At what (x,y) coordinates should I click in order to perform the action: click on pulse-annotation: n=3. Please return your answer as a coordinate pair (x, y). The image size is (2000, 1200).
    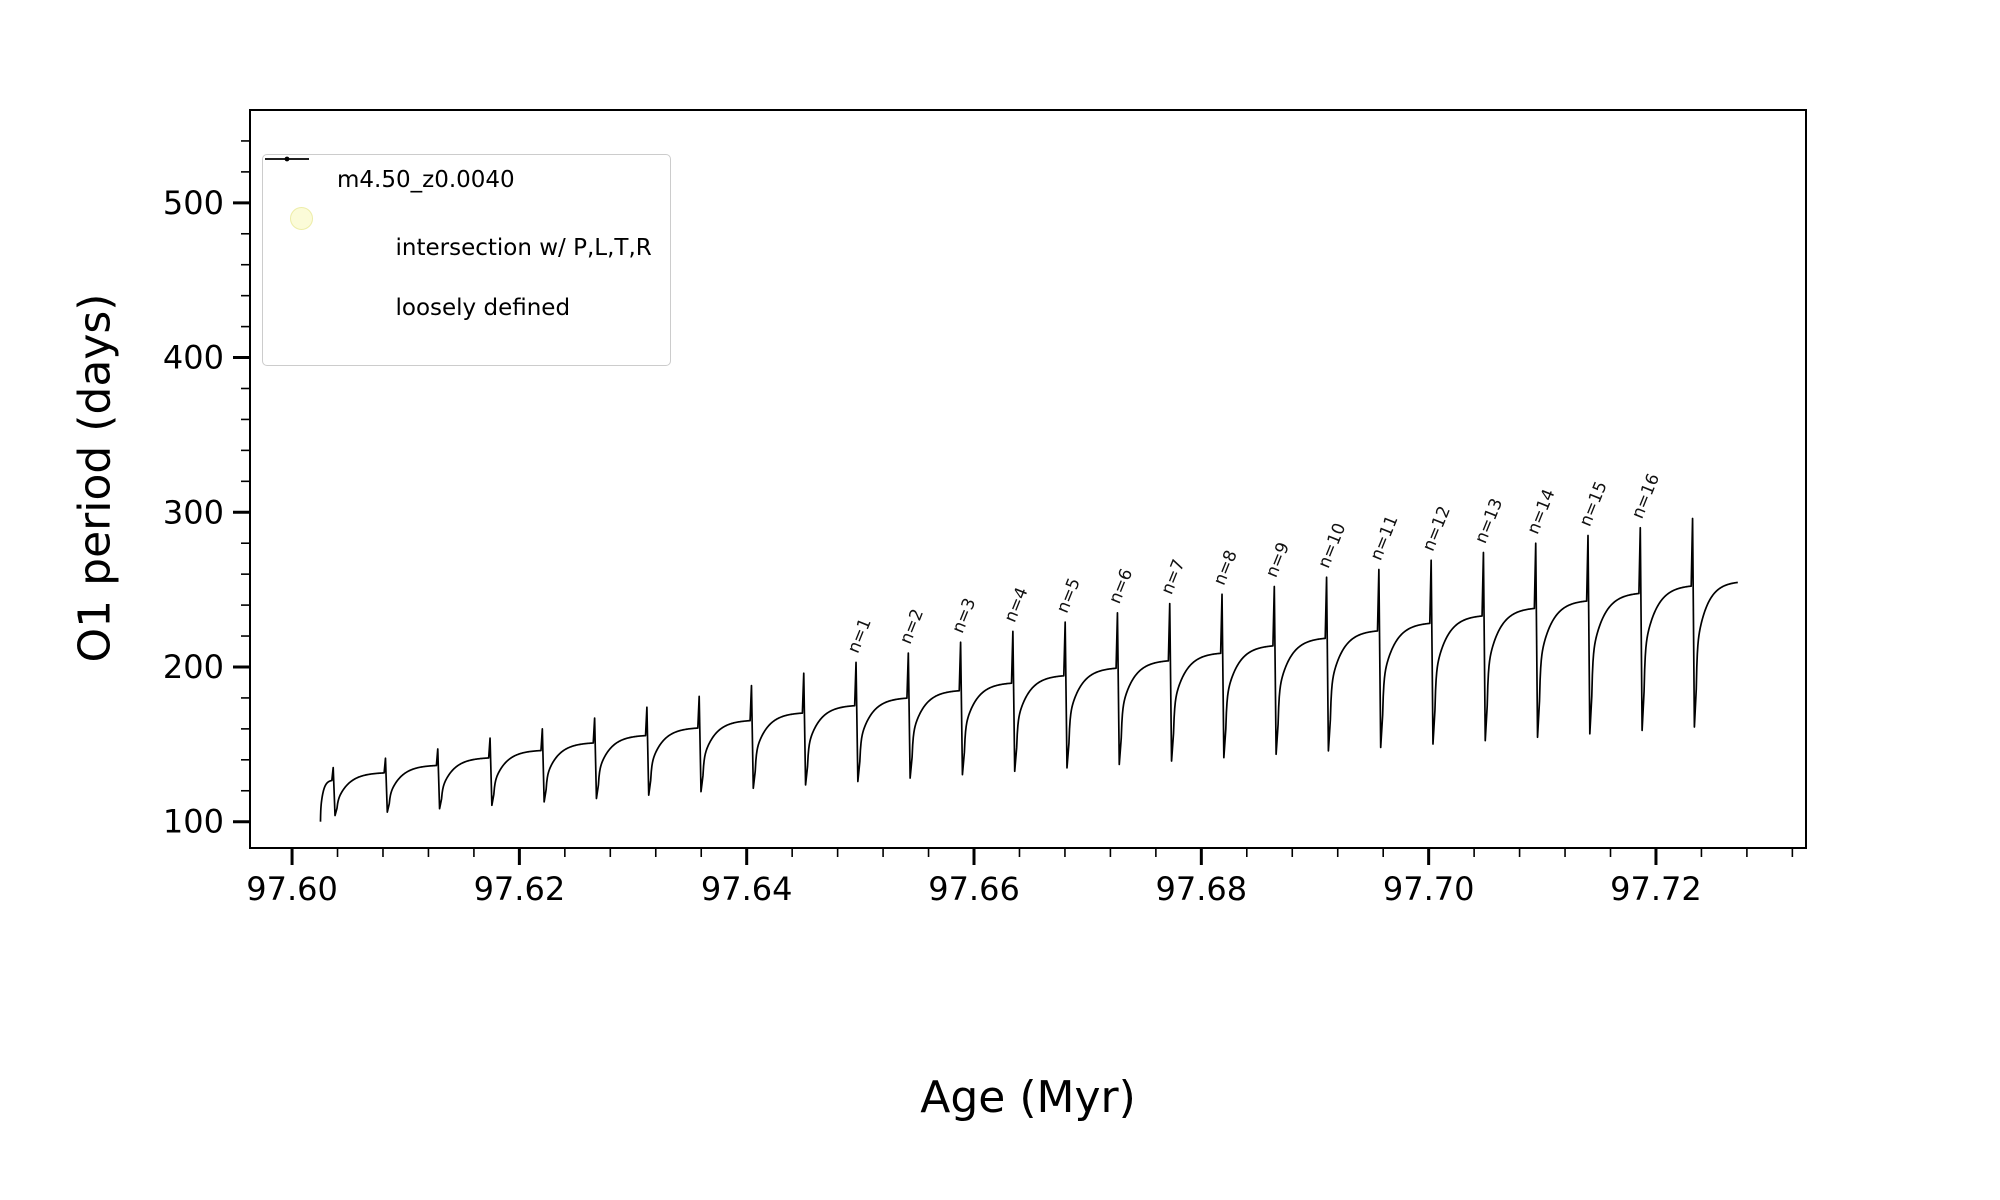
    Looking at the image, I should click on (964, 615).